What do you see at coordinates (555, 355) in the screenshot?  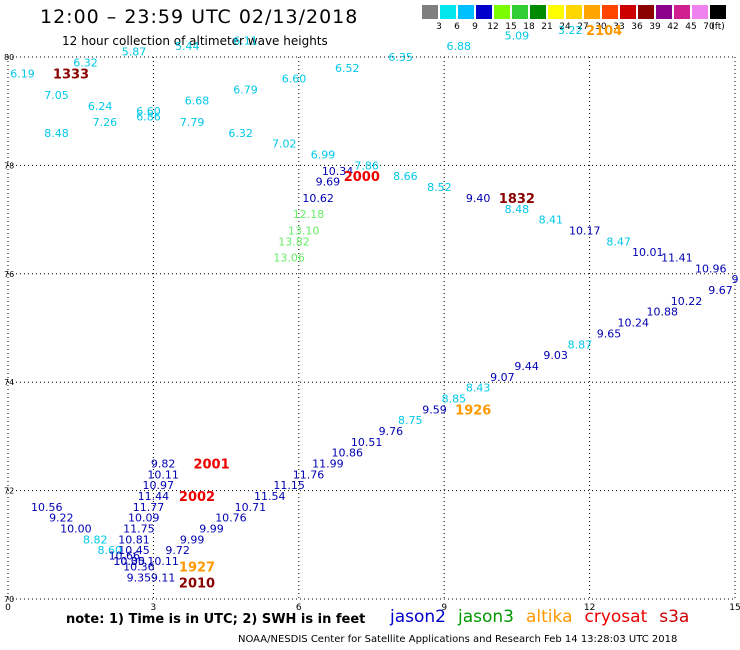 I see `wave-height-point: 9.03` at bounding box center [555, 355].